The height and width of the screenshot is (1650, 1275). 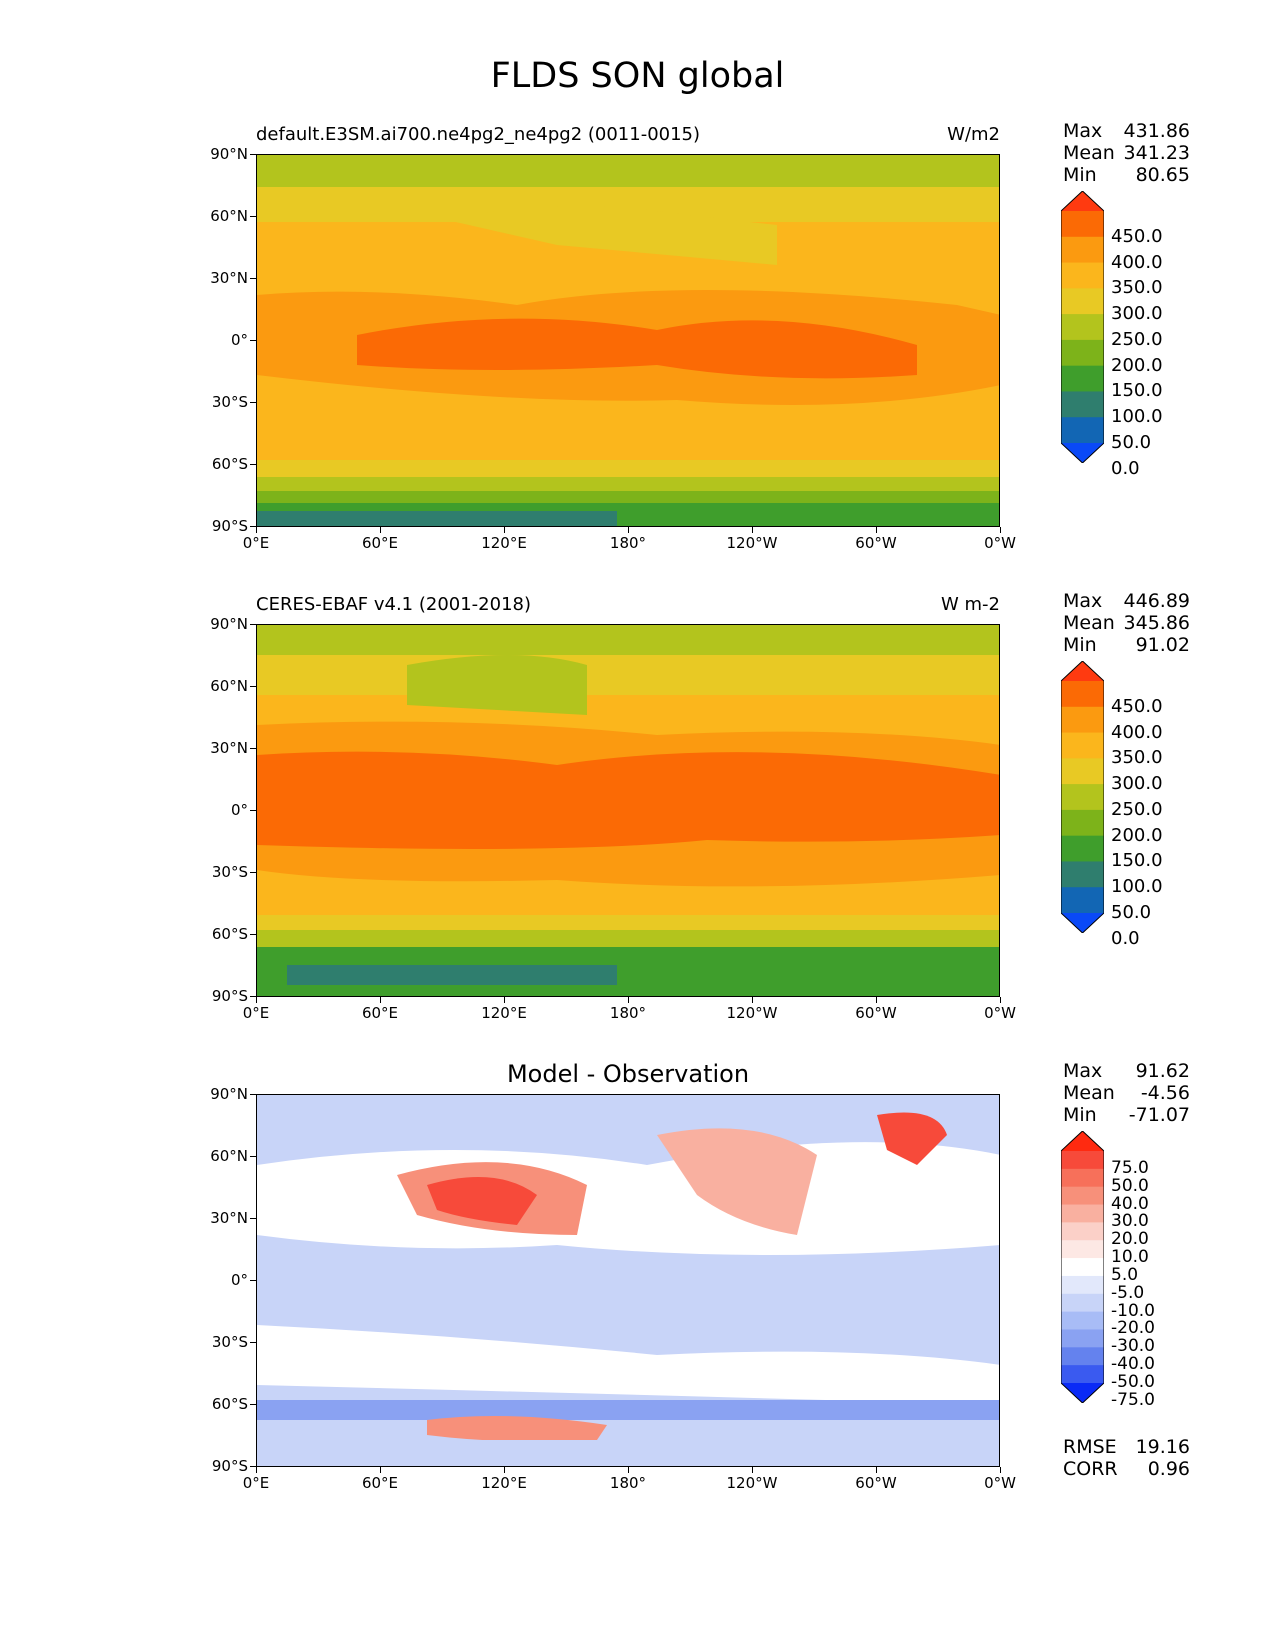 What do you see at coordinates (1137, 288) in the screenshot?
I see `colorbar-tick-label: 350.0` at bounding box center [1137, 288].